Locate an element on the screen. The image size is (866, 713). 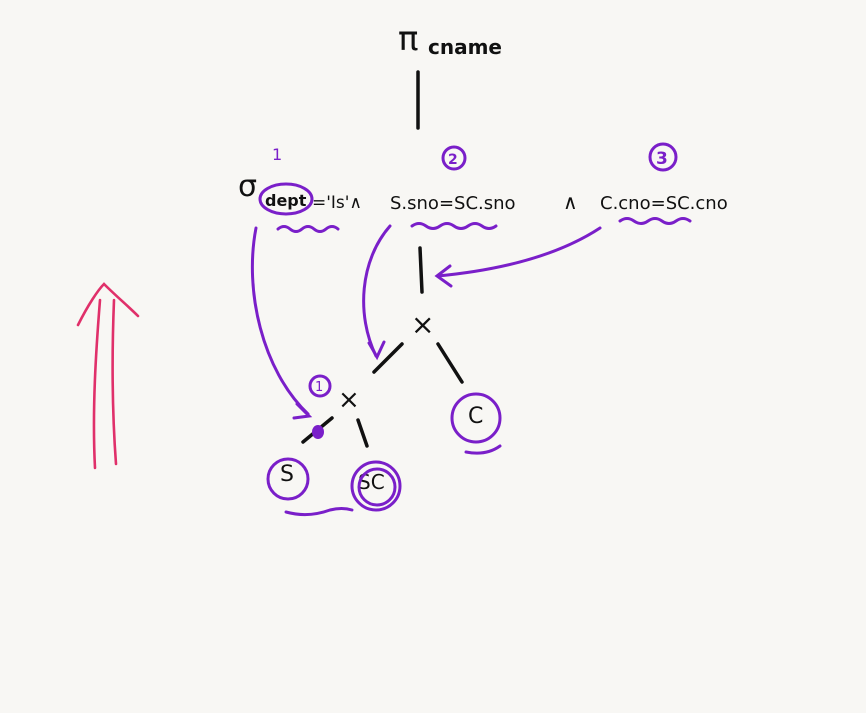
relation-s-circle is located at coordinates (288, 479).